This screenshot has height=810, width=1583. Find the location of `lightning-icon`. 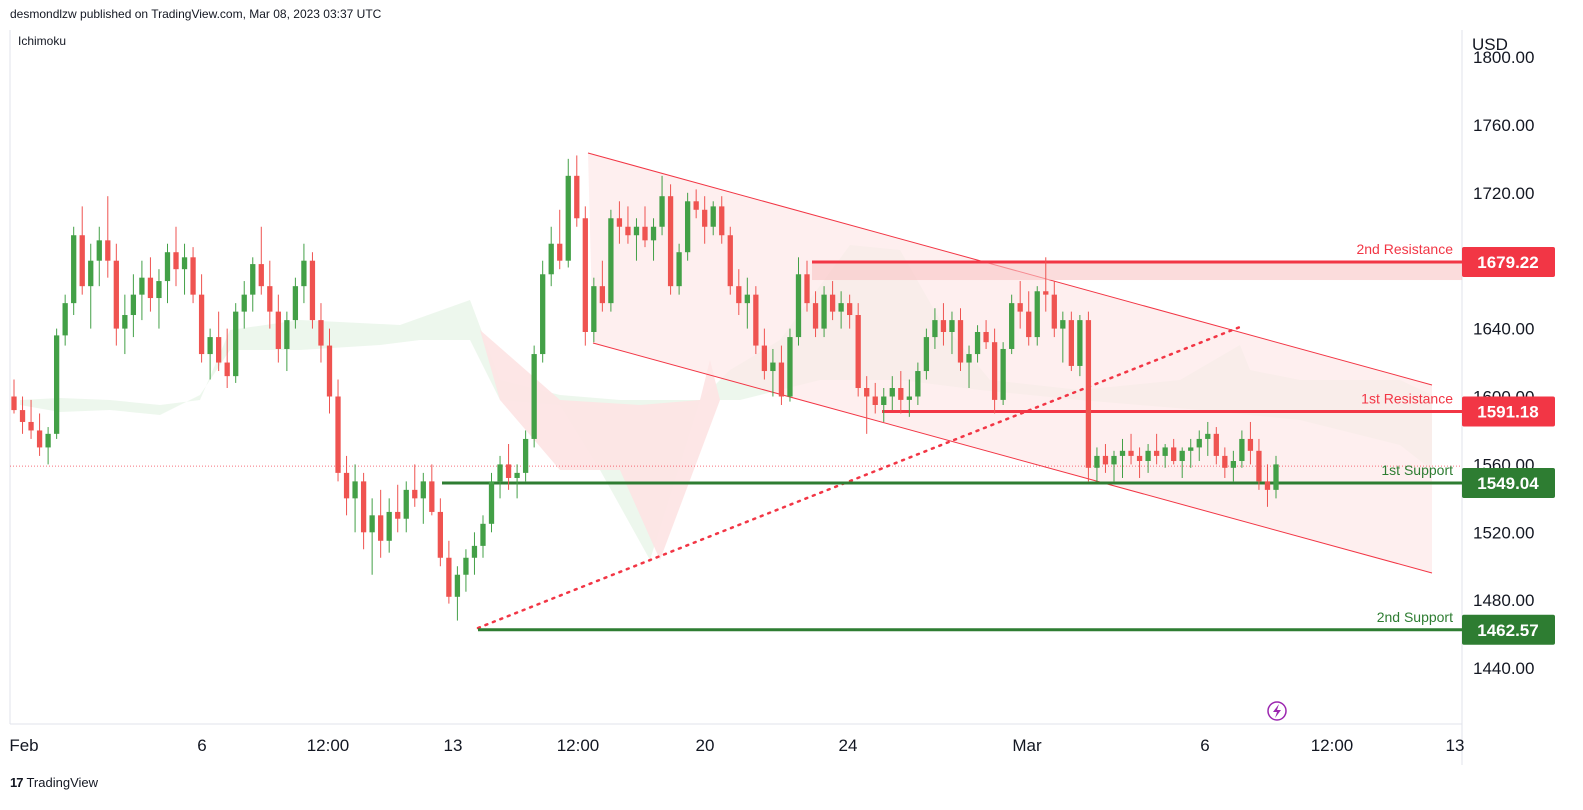

lightning-icon is located at coordinates (1277, 711).